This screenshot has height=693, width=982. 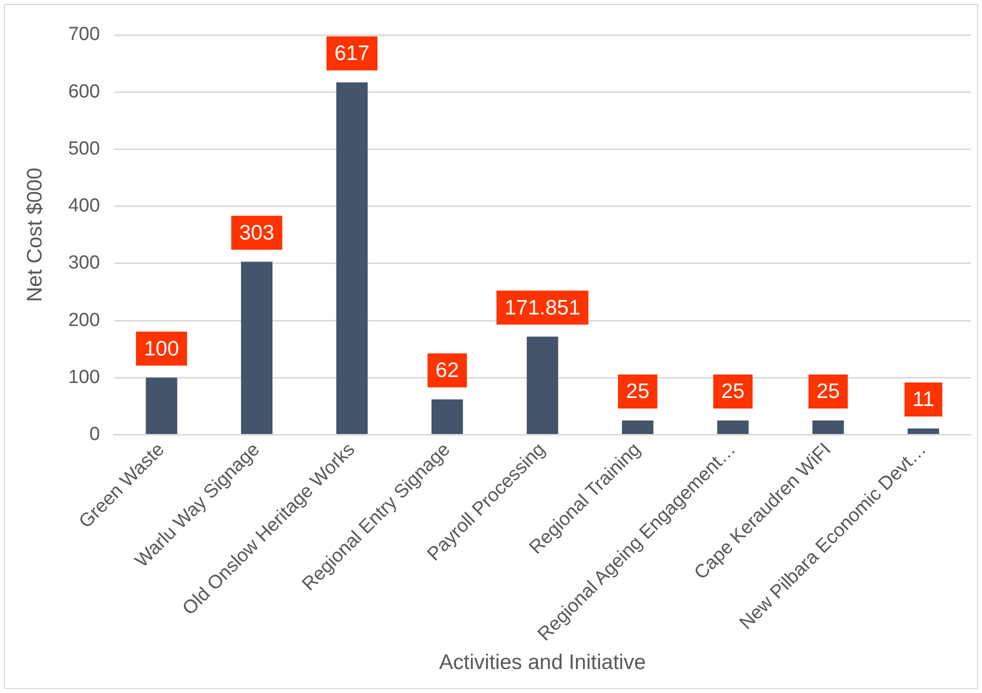 I want to click on data-label: 62, so click(x=447, y=370).